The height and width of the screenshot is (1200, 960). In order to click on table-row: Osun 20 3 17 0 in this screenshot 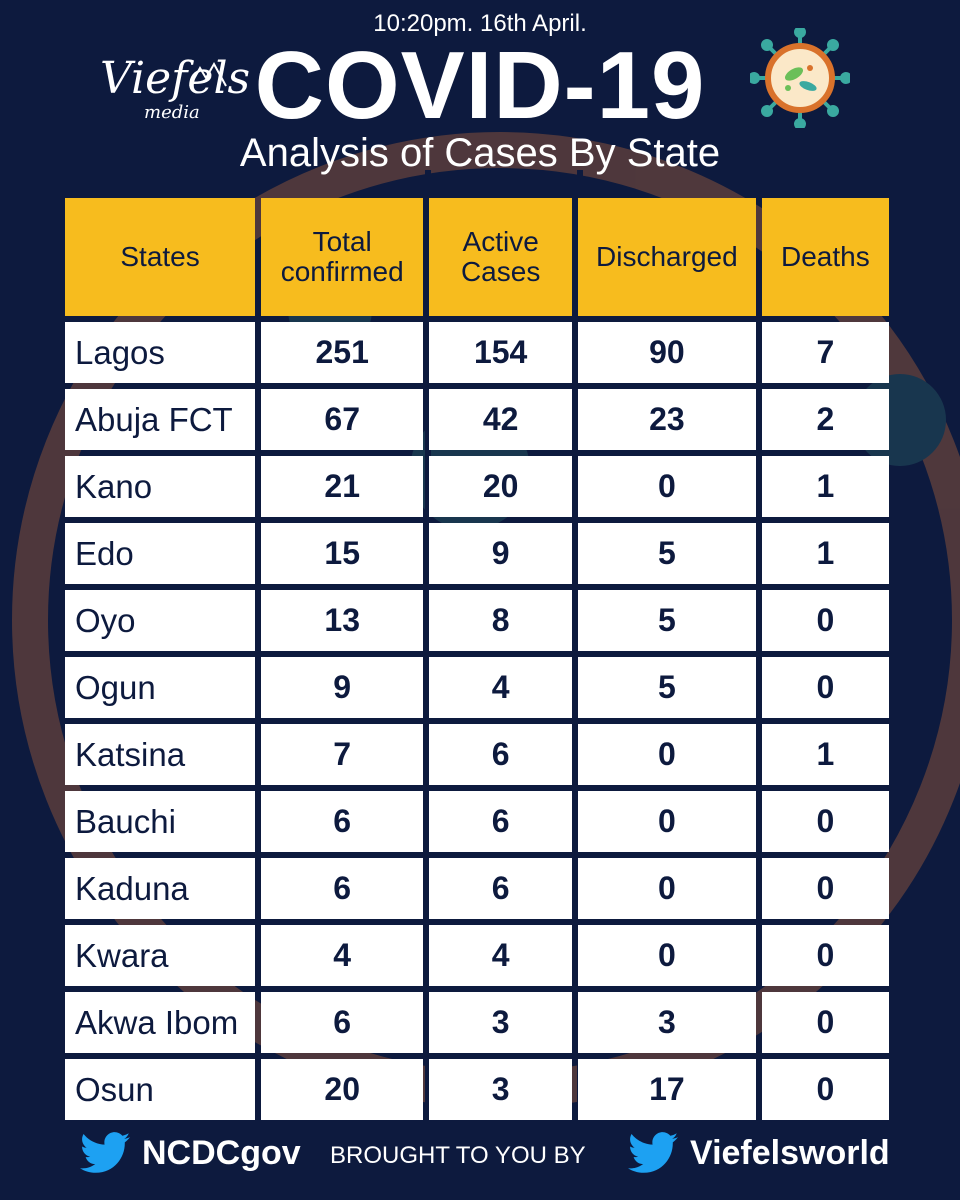, I will do `click(477, 1089)`.